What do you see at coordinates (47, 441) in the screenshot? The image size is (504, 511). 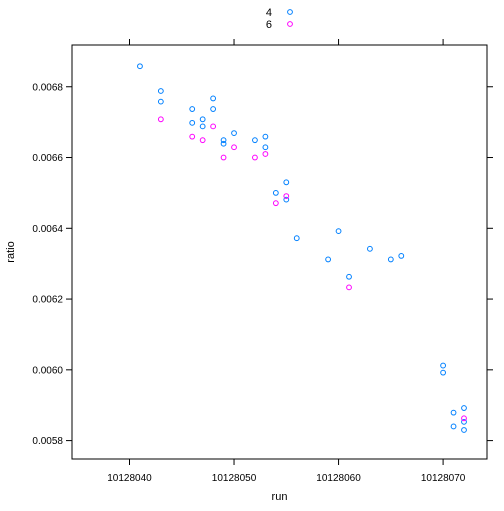 I see `y-tick-label-0: 0.0058` at bounding box center [47, 441].